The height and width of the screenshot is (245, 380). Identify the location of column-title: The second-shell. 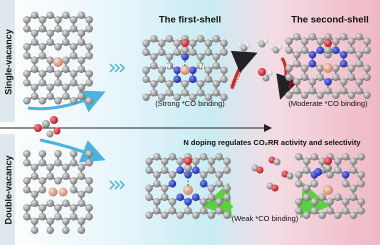
(330, 20).